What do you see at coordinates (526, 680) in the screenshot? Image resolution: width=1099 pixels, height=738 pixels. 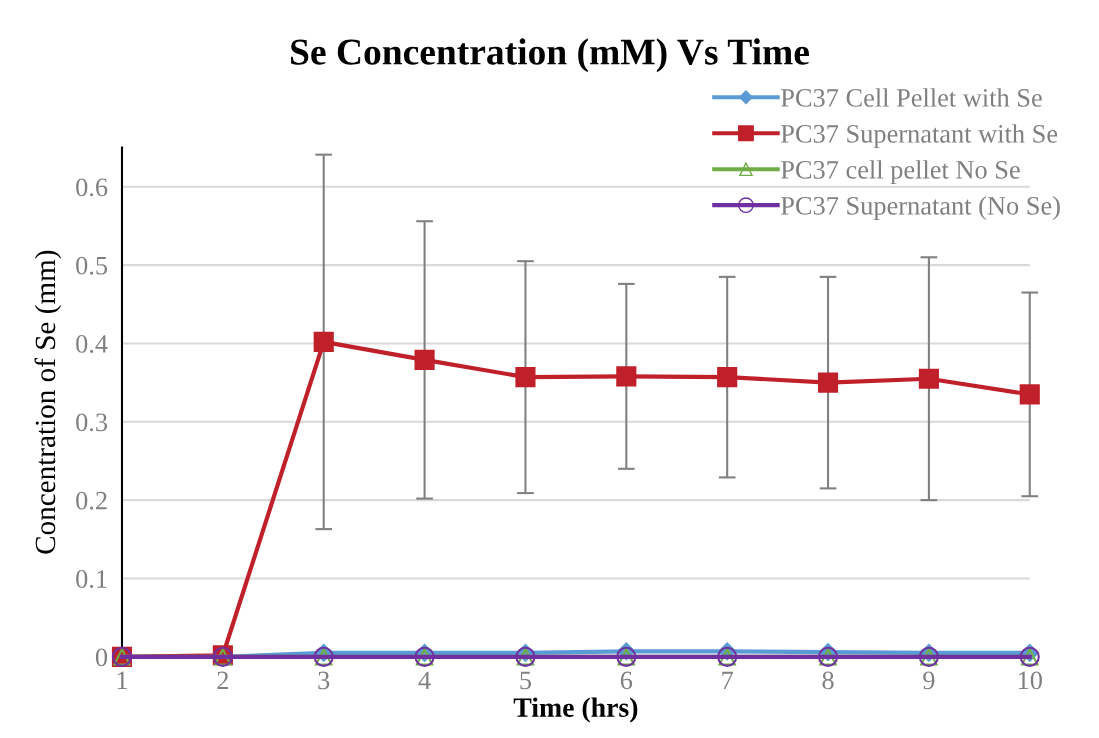 I see `x-tick-label: 5` at bounding box center [526, 680].